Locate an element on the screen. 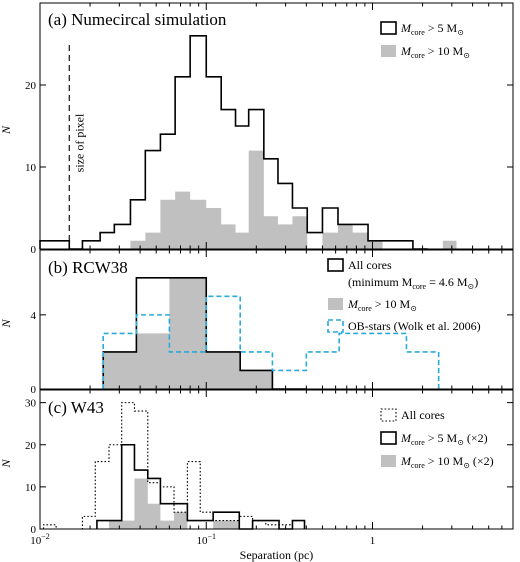  panel-label: (b) RCW38 is located at coordinates (88, 267).